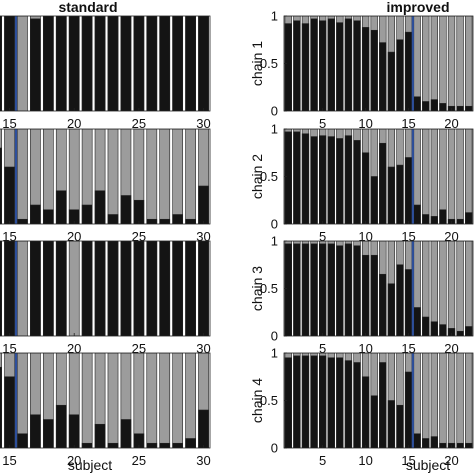 The image size is (474, 474). Describe the element at coordinates (361, 183) in the screenshot. I see `panel-improved-row-2: 5 10 15 20 0 0.5 1 chain 2` at that location.